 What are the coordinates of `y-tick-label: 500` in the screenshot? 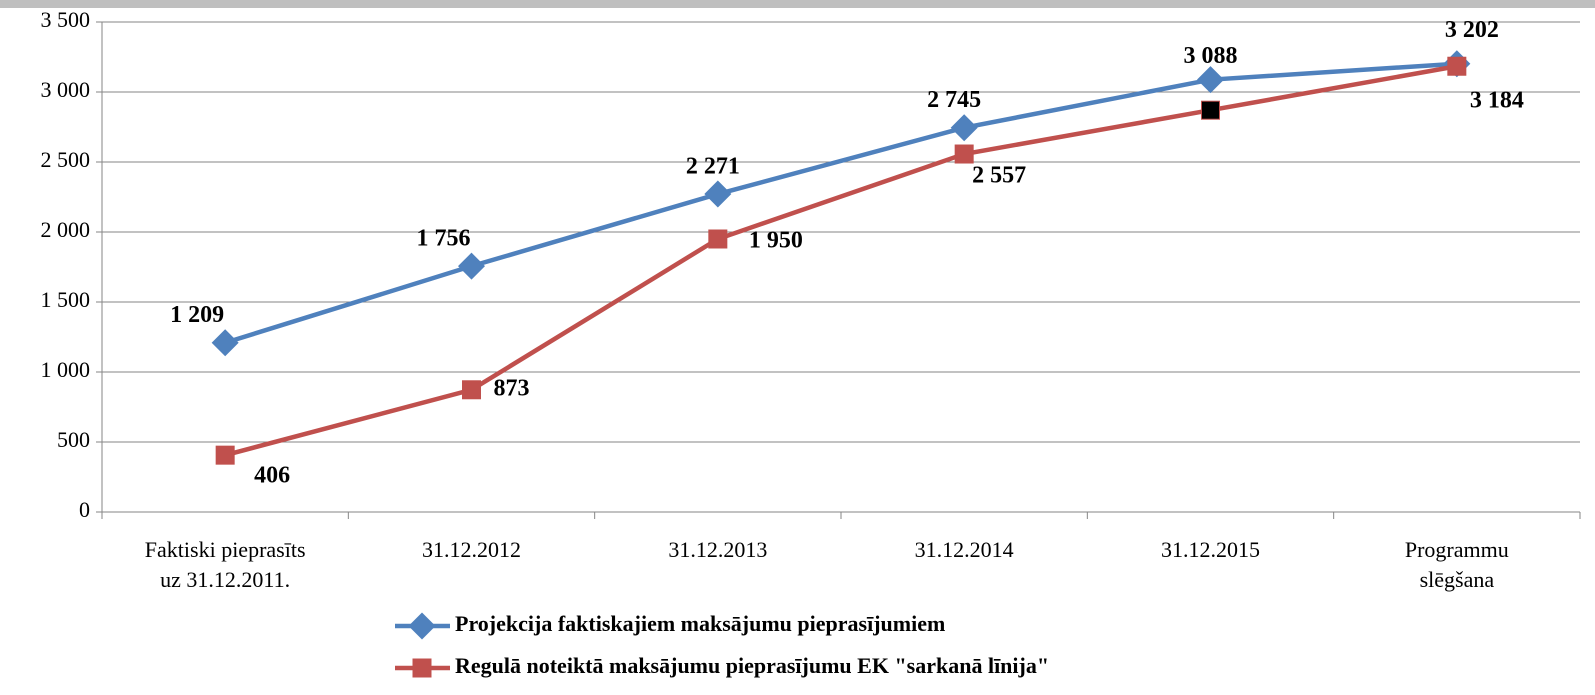 It's located at (73, 439).